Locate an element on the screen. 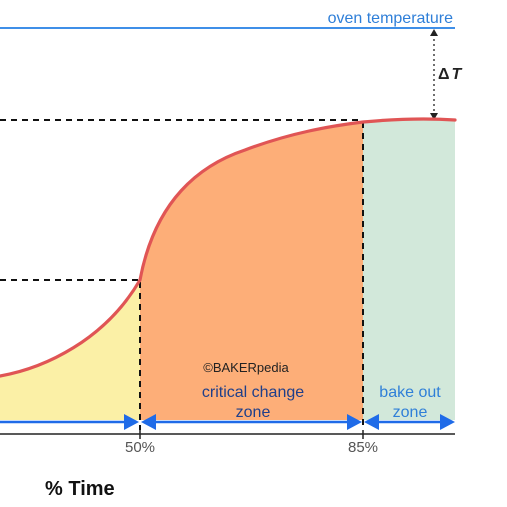  bake-out-zone-label-line1: bake out is located at coordinates (410, 392).